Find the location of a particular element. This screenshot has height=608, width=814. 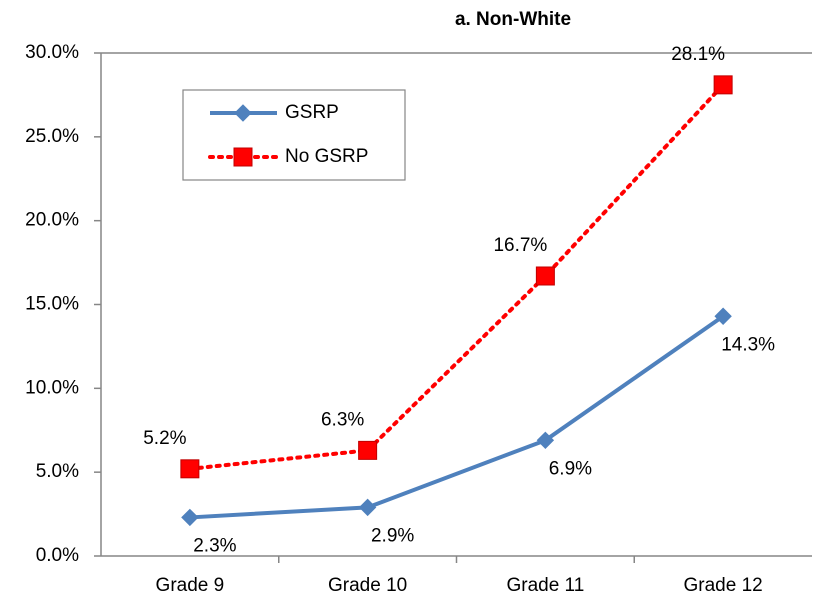

y-tick-label: 0.0% is located at coordinates (57, 555).